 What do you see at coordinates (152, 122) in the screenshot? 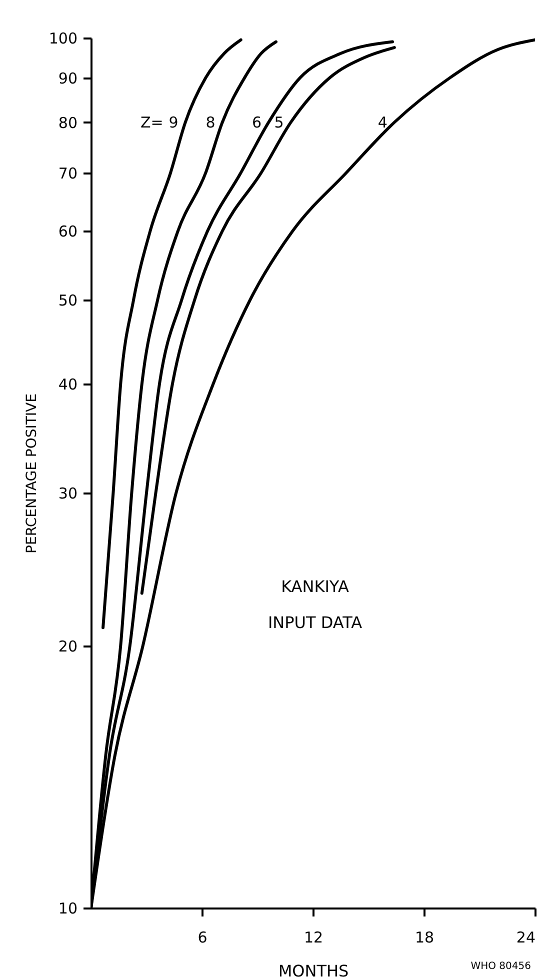
I see `annotation: Z=` at bounding box center [152, 122].